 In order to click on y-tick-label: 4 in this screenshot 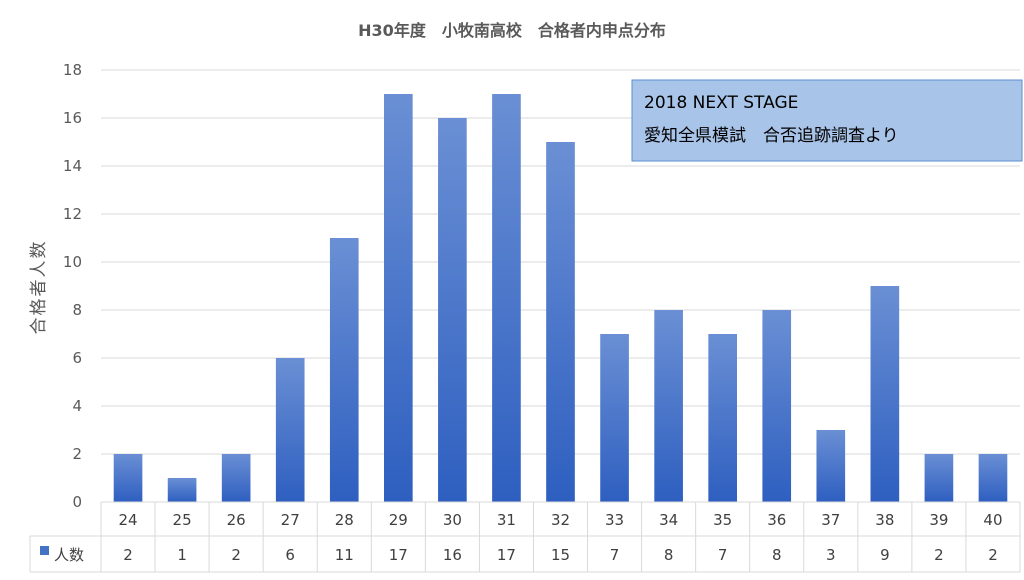, I will do `click(77, 406)`.